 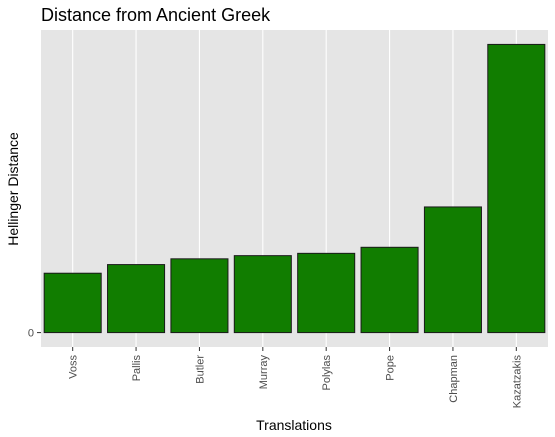 What do you see at coordinates (13, 189) in the screenshot?
I see `y-axis-title: Hellinger Distance` at bounding box center [13, 189].